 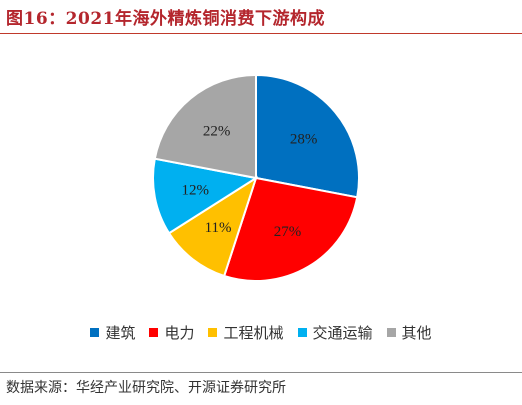 I want to click on legend-label-1: 建筑, so click(x=120, y=333).